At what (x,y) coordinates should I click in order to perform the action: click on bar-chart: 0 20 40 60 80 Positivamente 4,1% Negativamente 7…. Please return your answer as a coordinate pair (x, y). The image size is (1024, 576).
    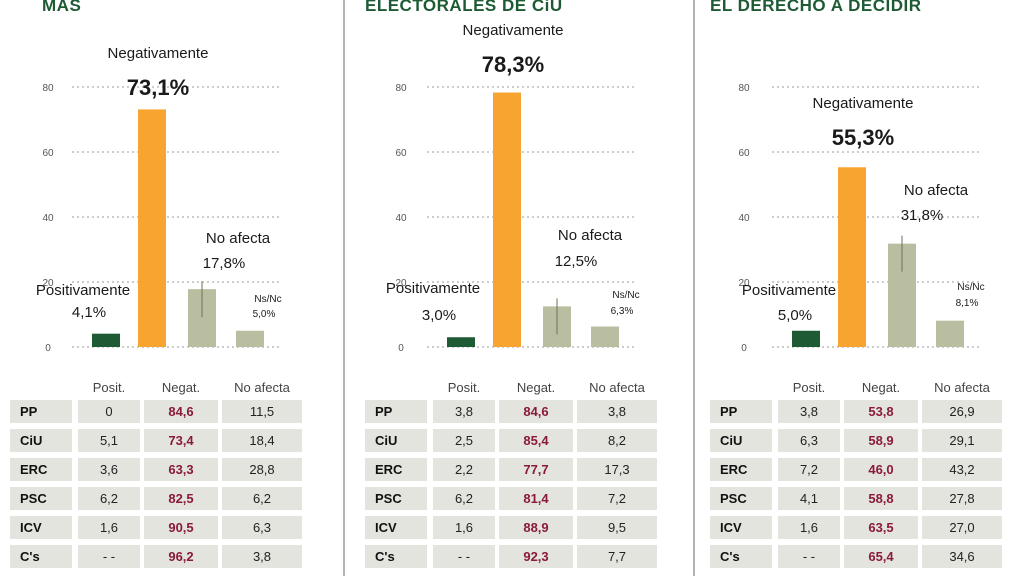
    Looking at the image, I should click on (159, 199).